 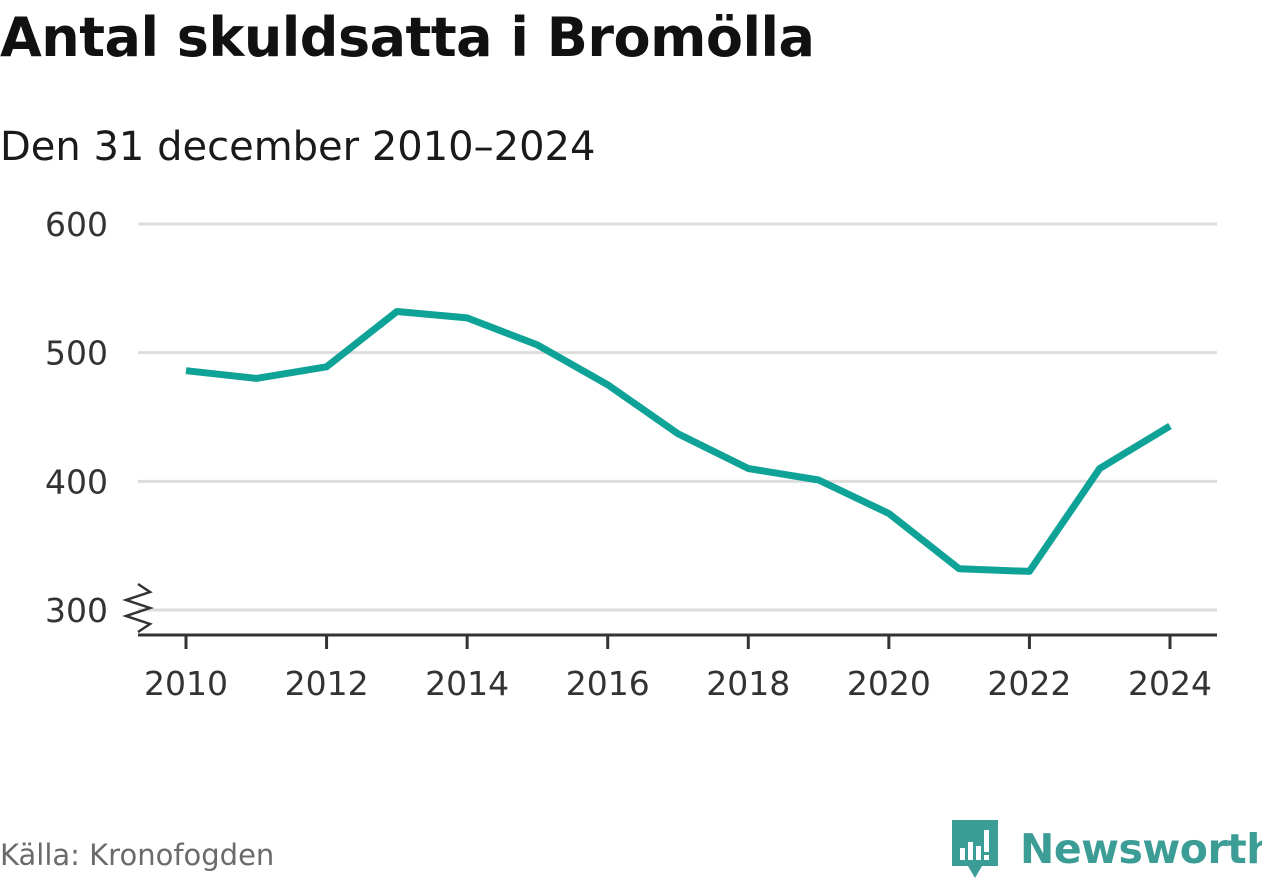 I want to click on x-tick-label-2010: 2010, so click(x=186, y=683).